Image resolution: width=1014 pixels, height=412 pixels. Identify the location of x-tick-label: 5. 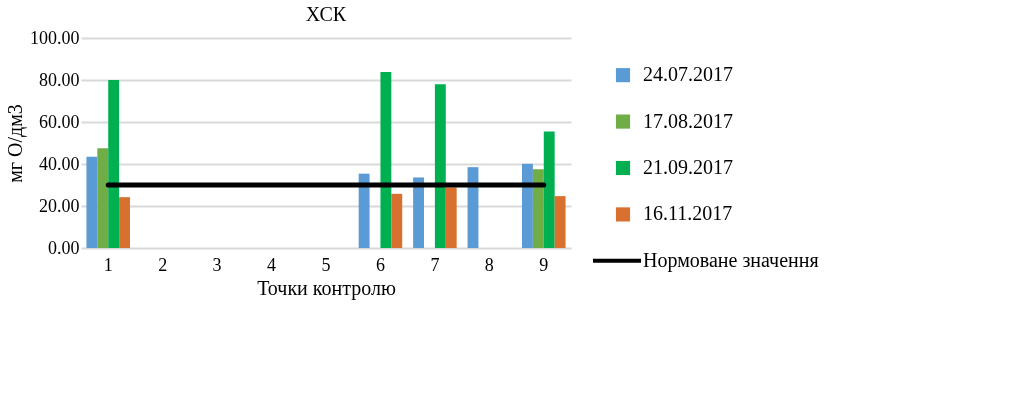
(326, 264).